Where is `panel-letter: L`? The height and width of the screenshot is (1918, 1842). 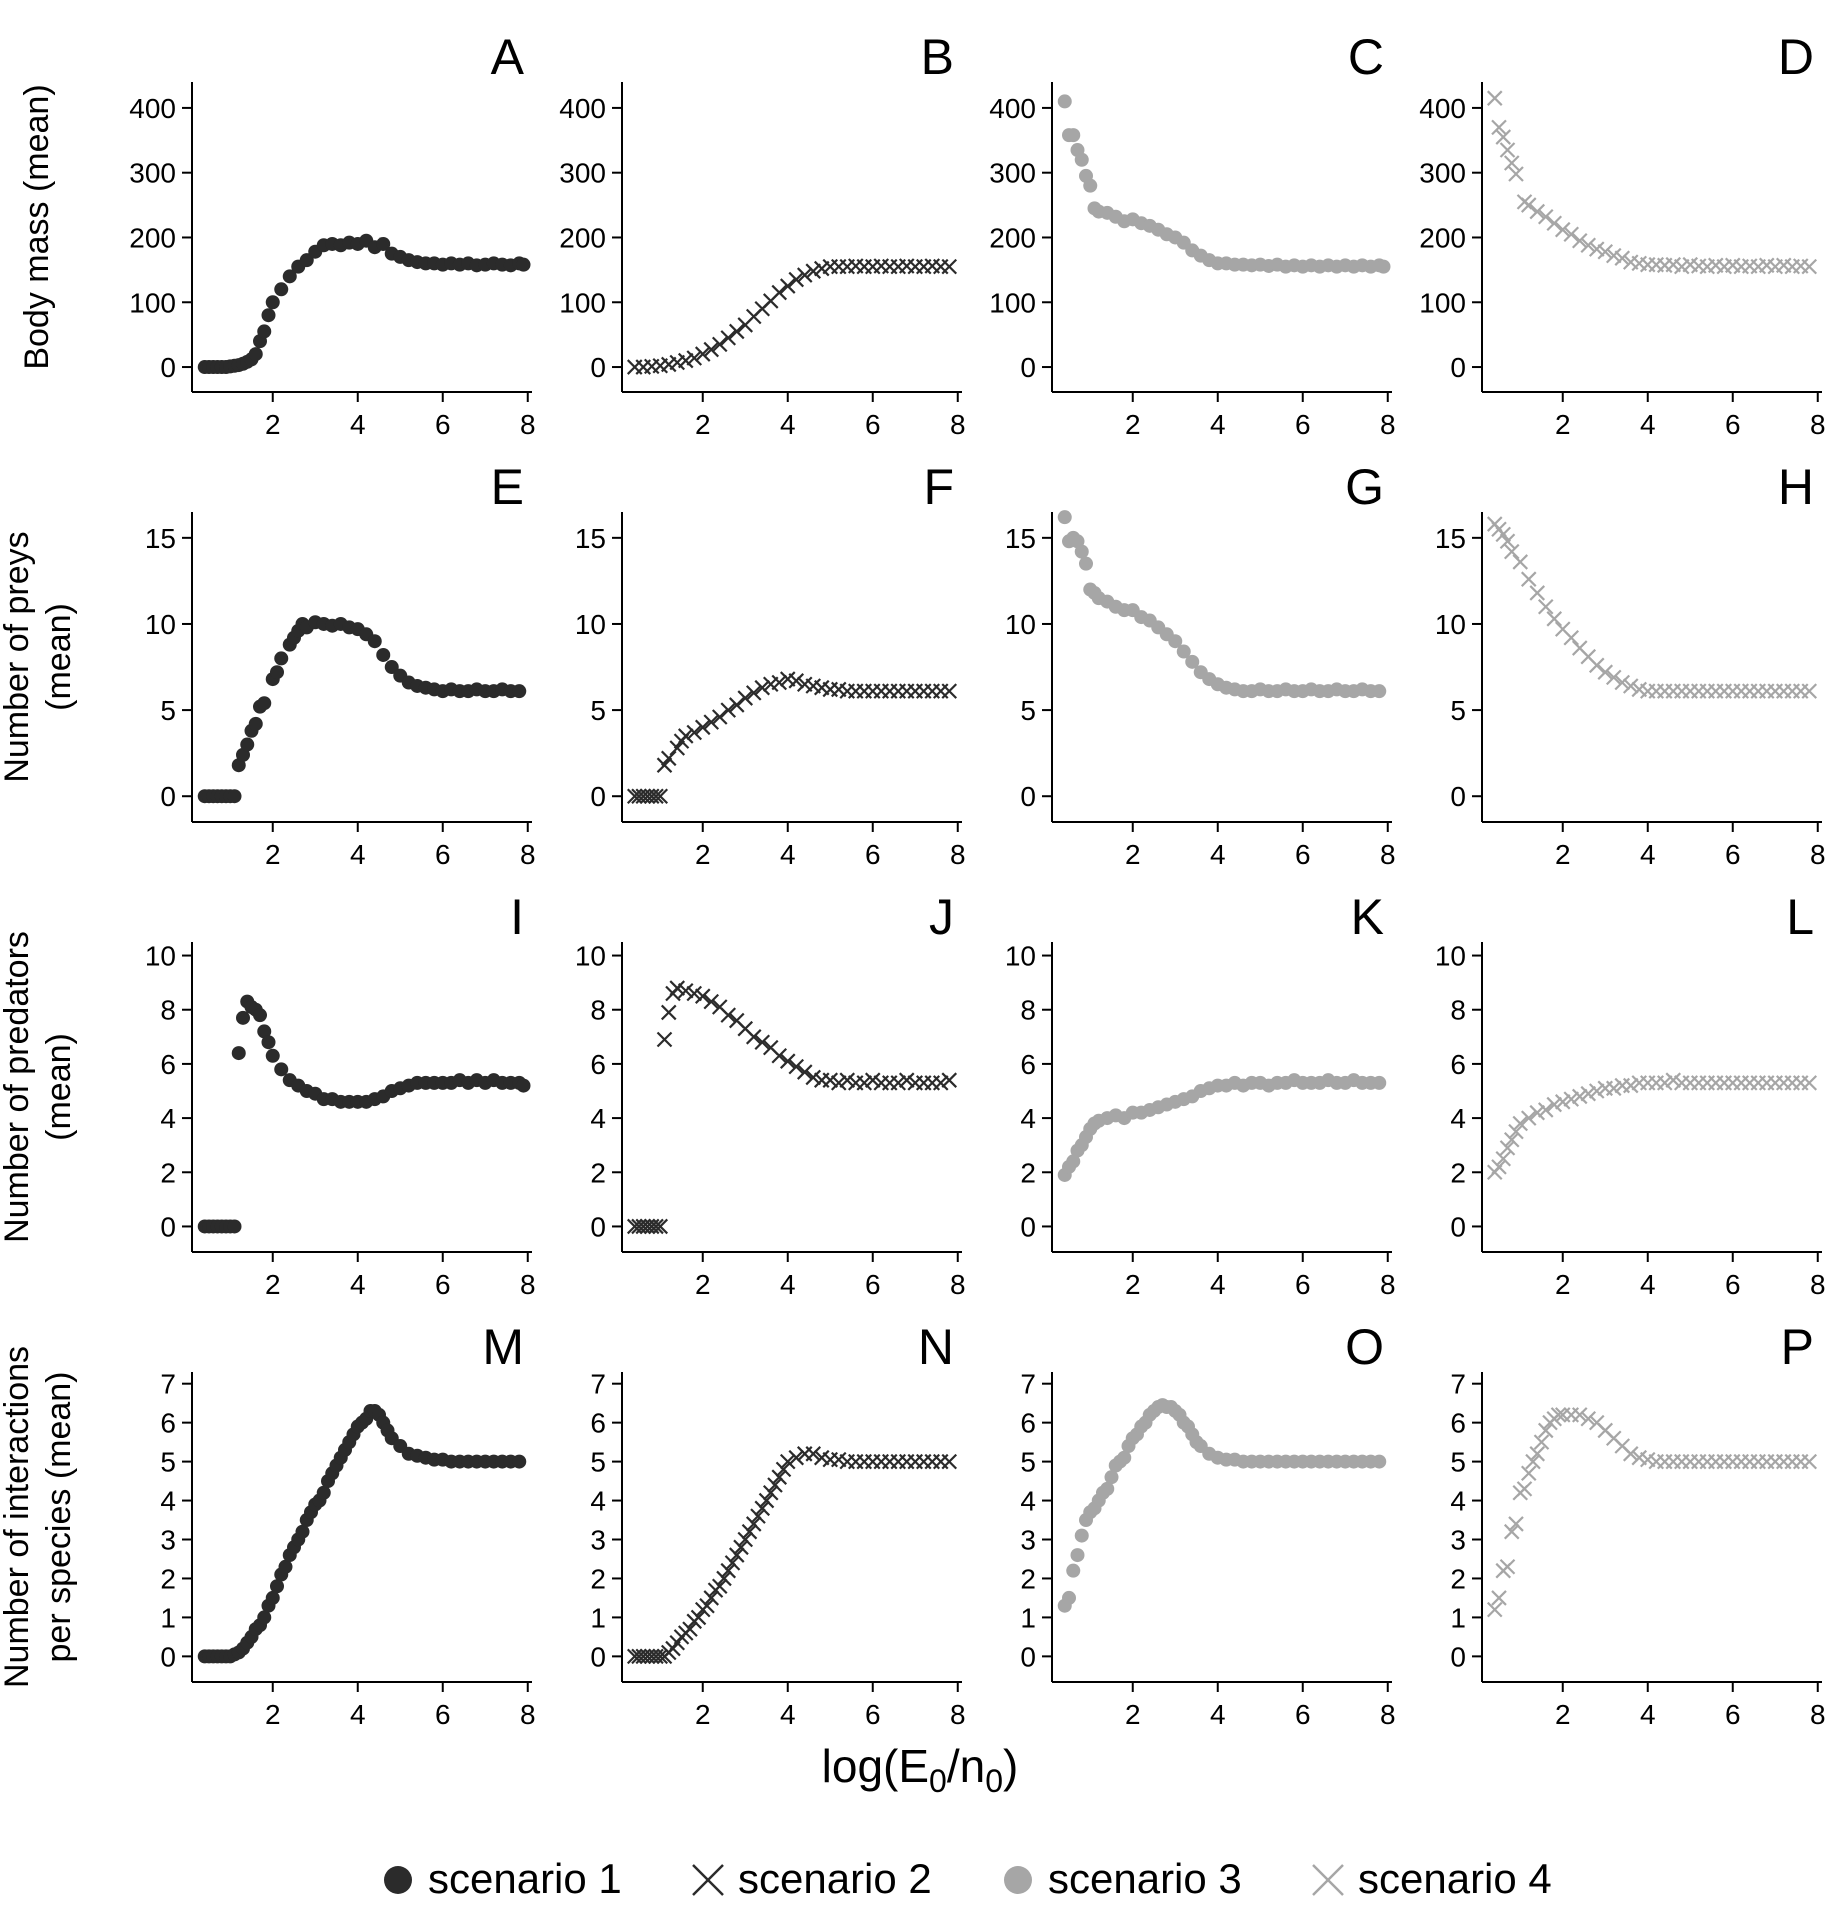
panel-letter: L is located at coordinates (1800, 917).